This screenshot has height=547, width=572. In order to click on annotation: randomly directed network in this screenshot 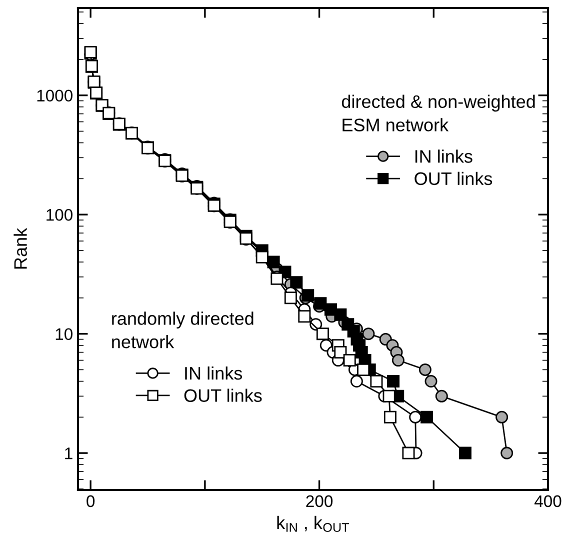, I will do `click(183, 330)`.